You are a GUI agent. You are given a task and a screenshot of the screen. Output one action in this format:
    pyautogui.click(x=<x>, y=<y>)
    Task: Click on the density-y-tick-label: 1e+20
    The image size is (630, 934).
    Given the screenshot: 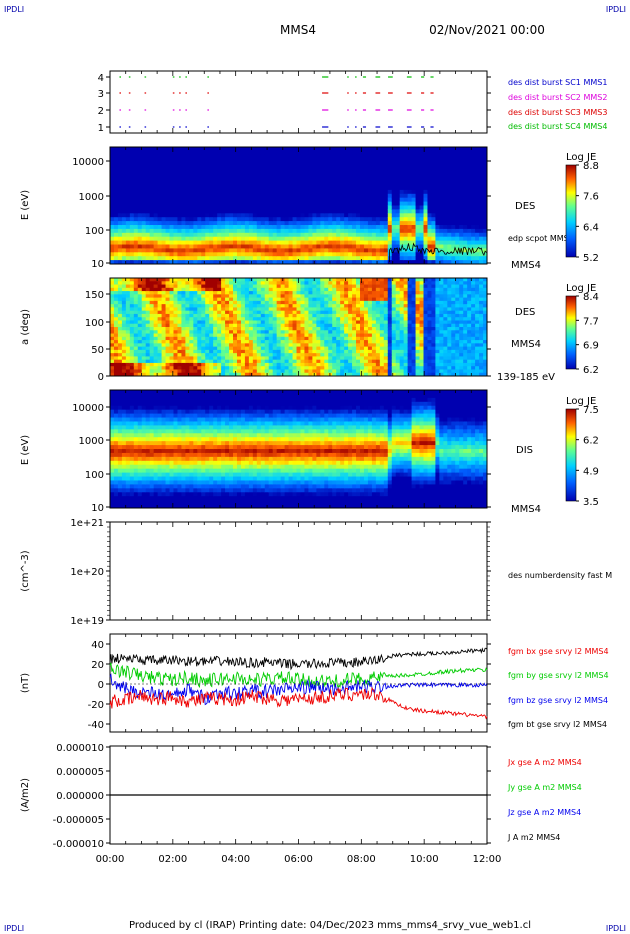 What is the action you would take?
    pyautogui.click(x=87, y=572)
    